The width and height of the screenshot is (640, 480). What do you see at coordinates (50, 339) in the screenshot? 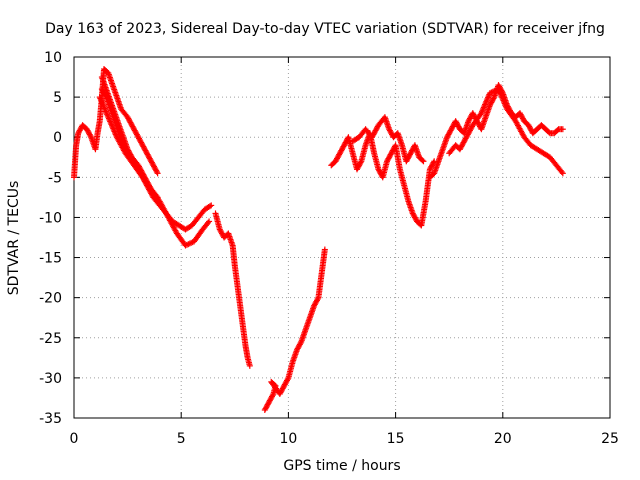
I see `y-tick-label: -25` at bounding box center [50, 339].